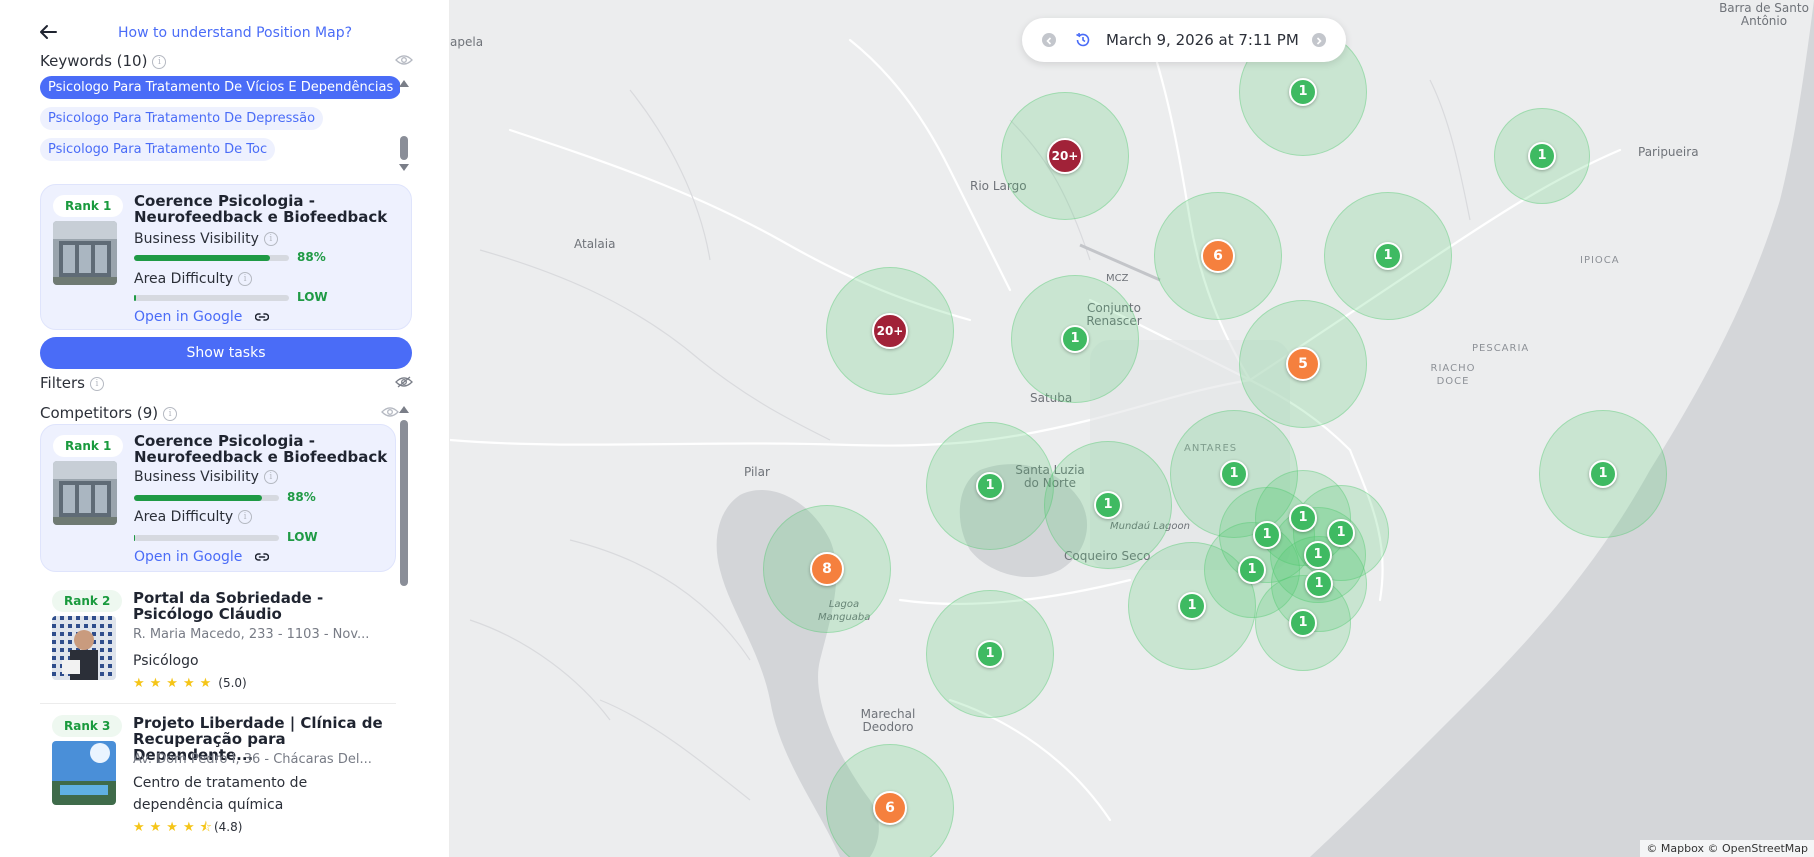 This screenshot has width=1814, height=857. What do you see at coordinates (193, 517) in the screenshot?
I see `difficulty-label: Area Difficulty i` at bounding box center [193, 517].